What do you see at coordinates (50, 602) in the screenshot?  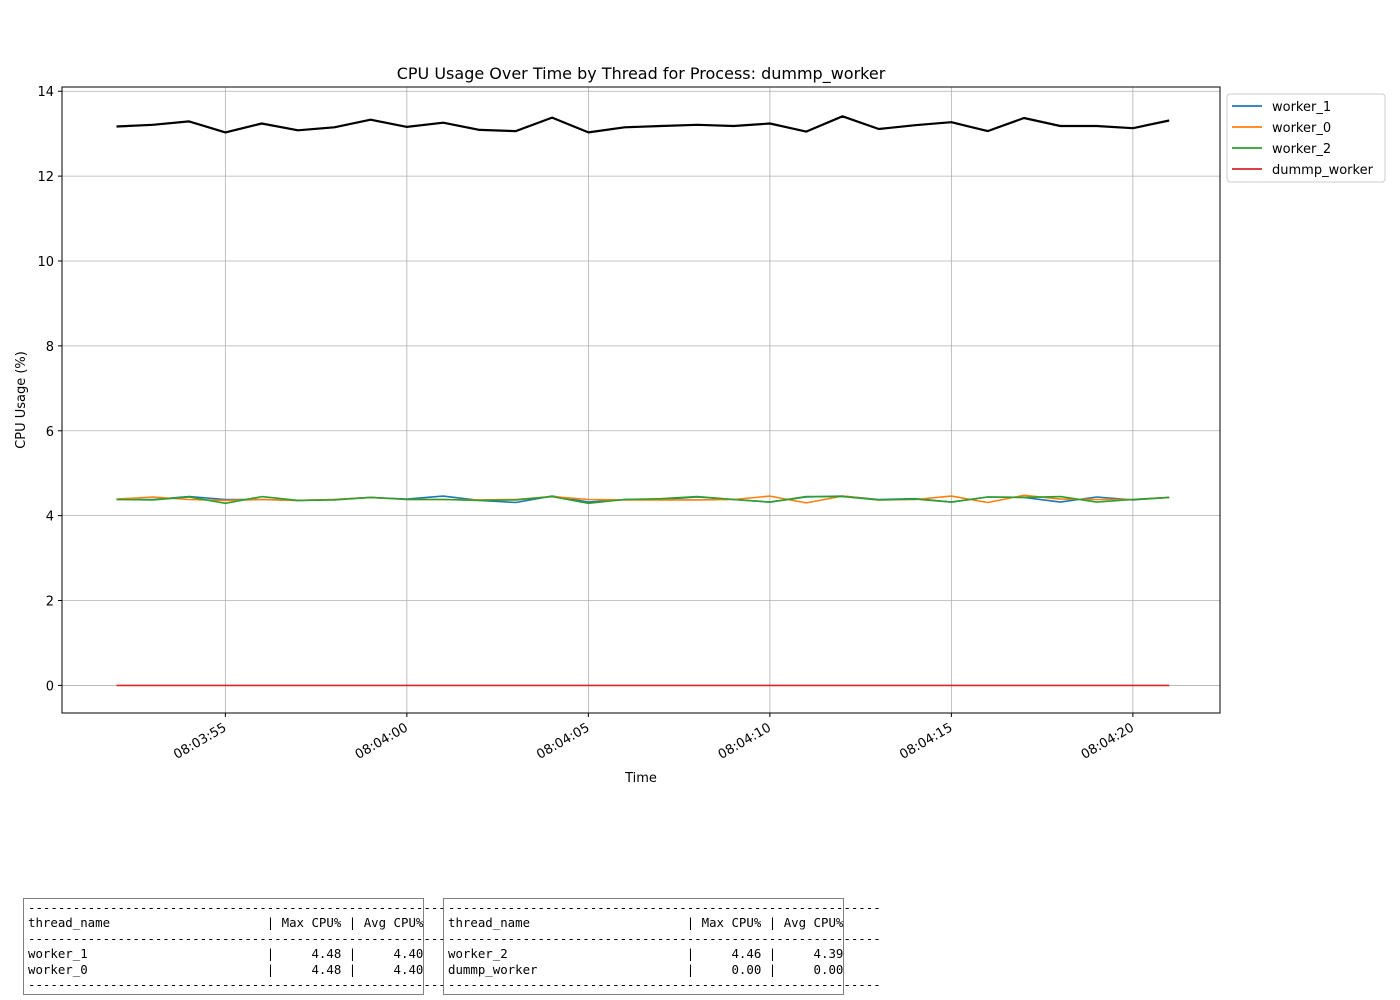 I see `y-tick-label: 2` at bounding box center [50, 602].